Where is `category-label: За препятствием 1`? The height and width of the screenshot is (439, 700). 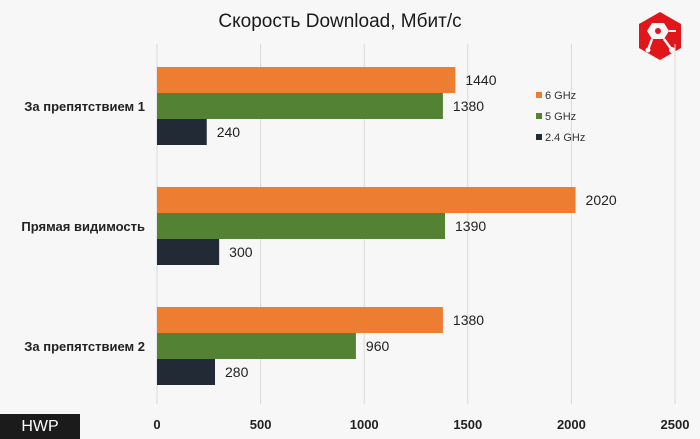 category-label: За препятствием 1 is located at coordinates (84, 106).